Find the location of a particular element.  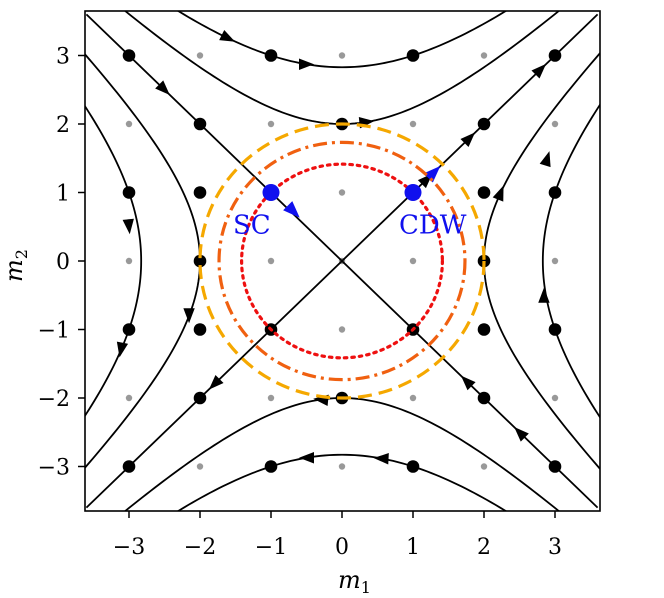

sc-flow-arrow is located at coordinates (291, 209).